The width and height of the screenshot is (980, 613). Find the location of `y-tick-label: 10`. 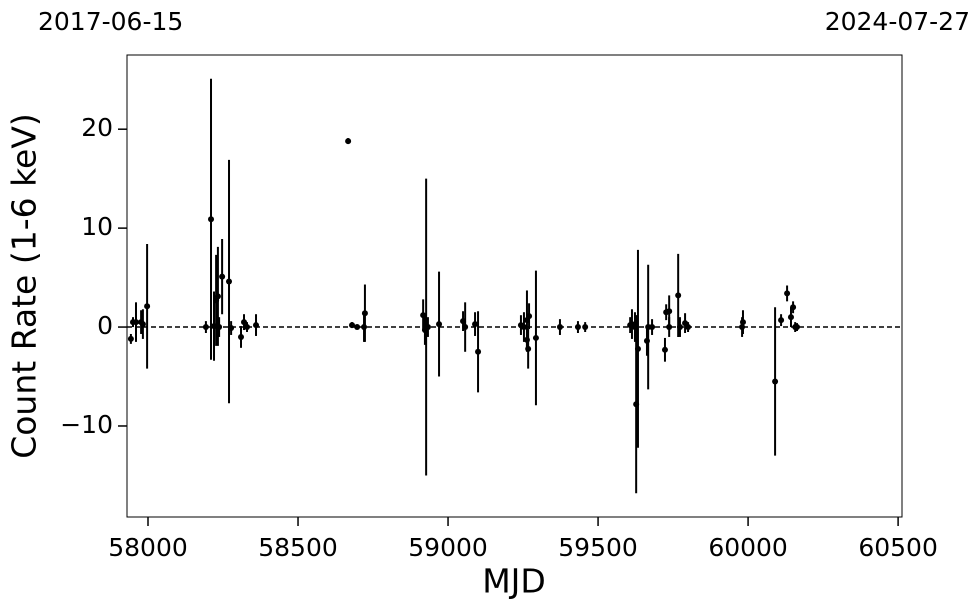

y-tick-label: 10 is located at coordinates (97, 226).